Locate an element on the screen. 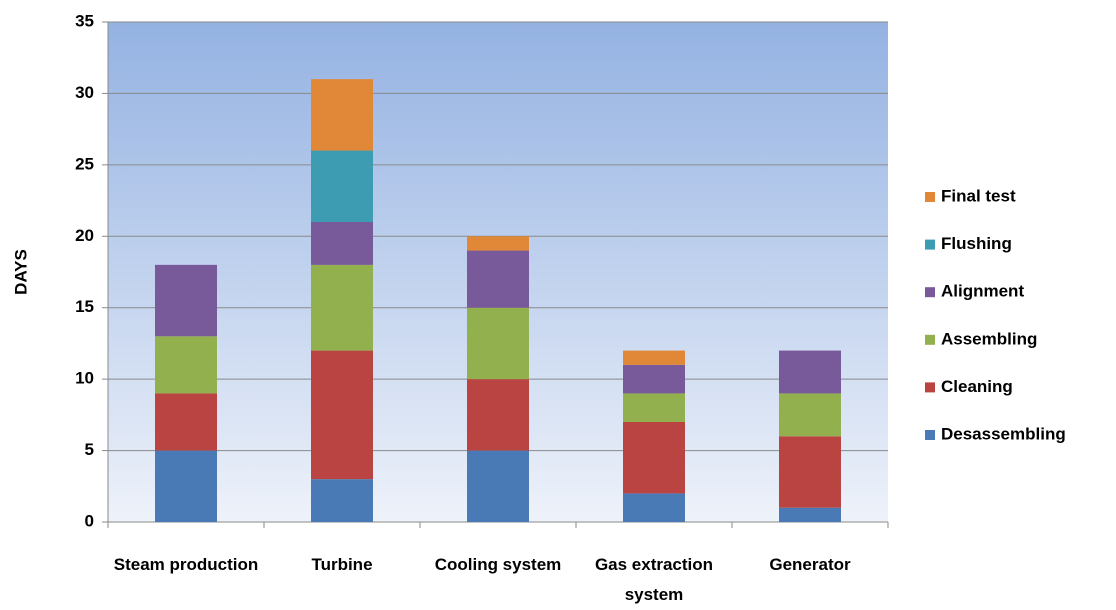 The height and width of the screenshot is (610, 1116). legend-label: Final test is located at coordinates (978, 195).